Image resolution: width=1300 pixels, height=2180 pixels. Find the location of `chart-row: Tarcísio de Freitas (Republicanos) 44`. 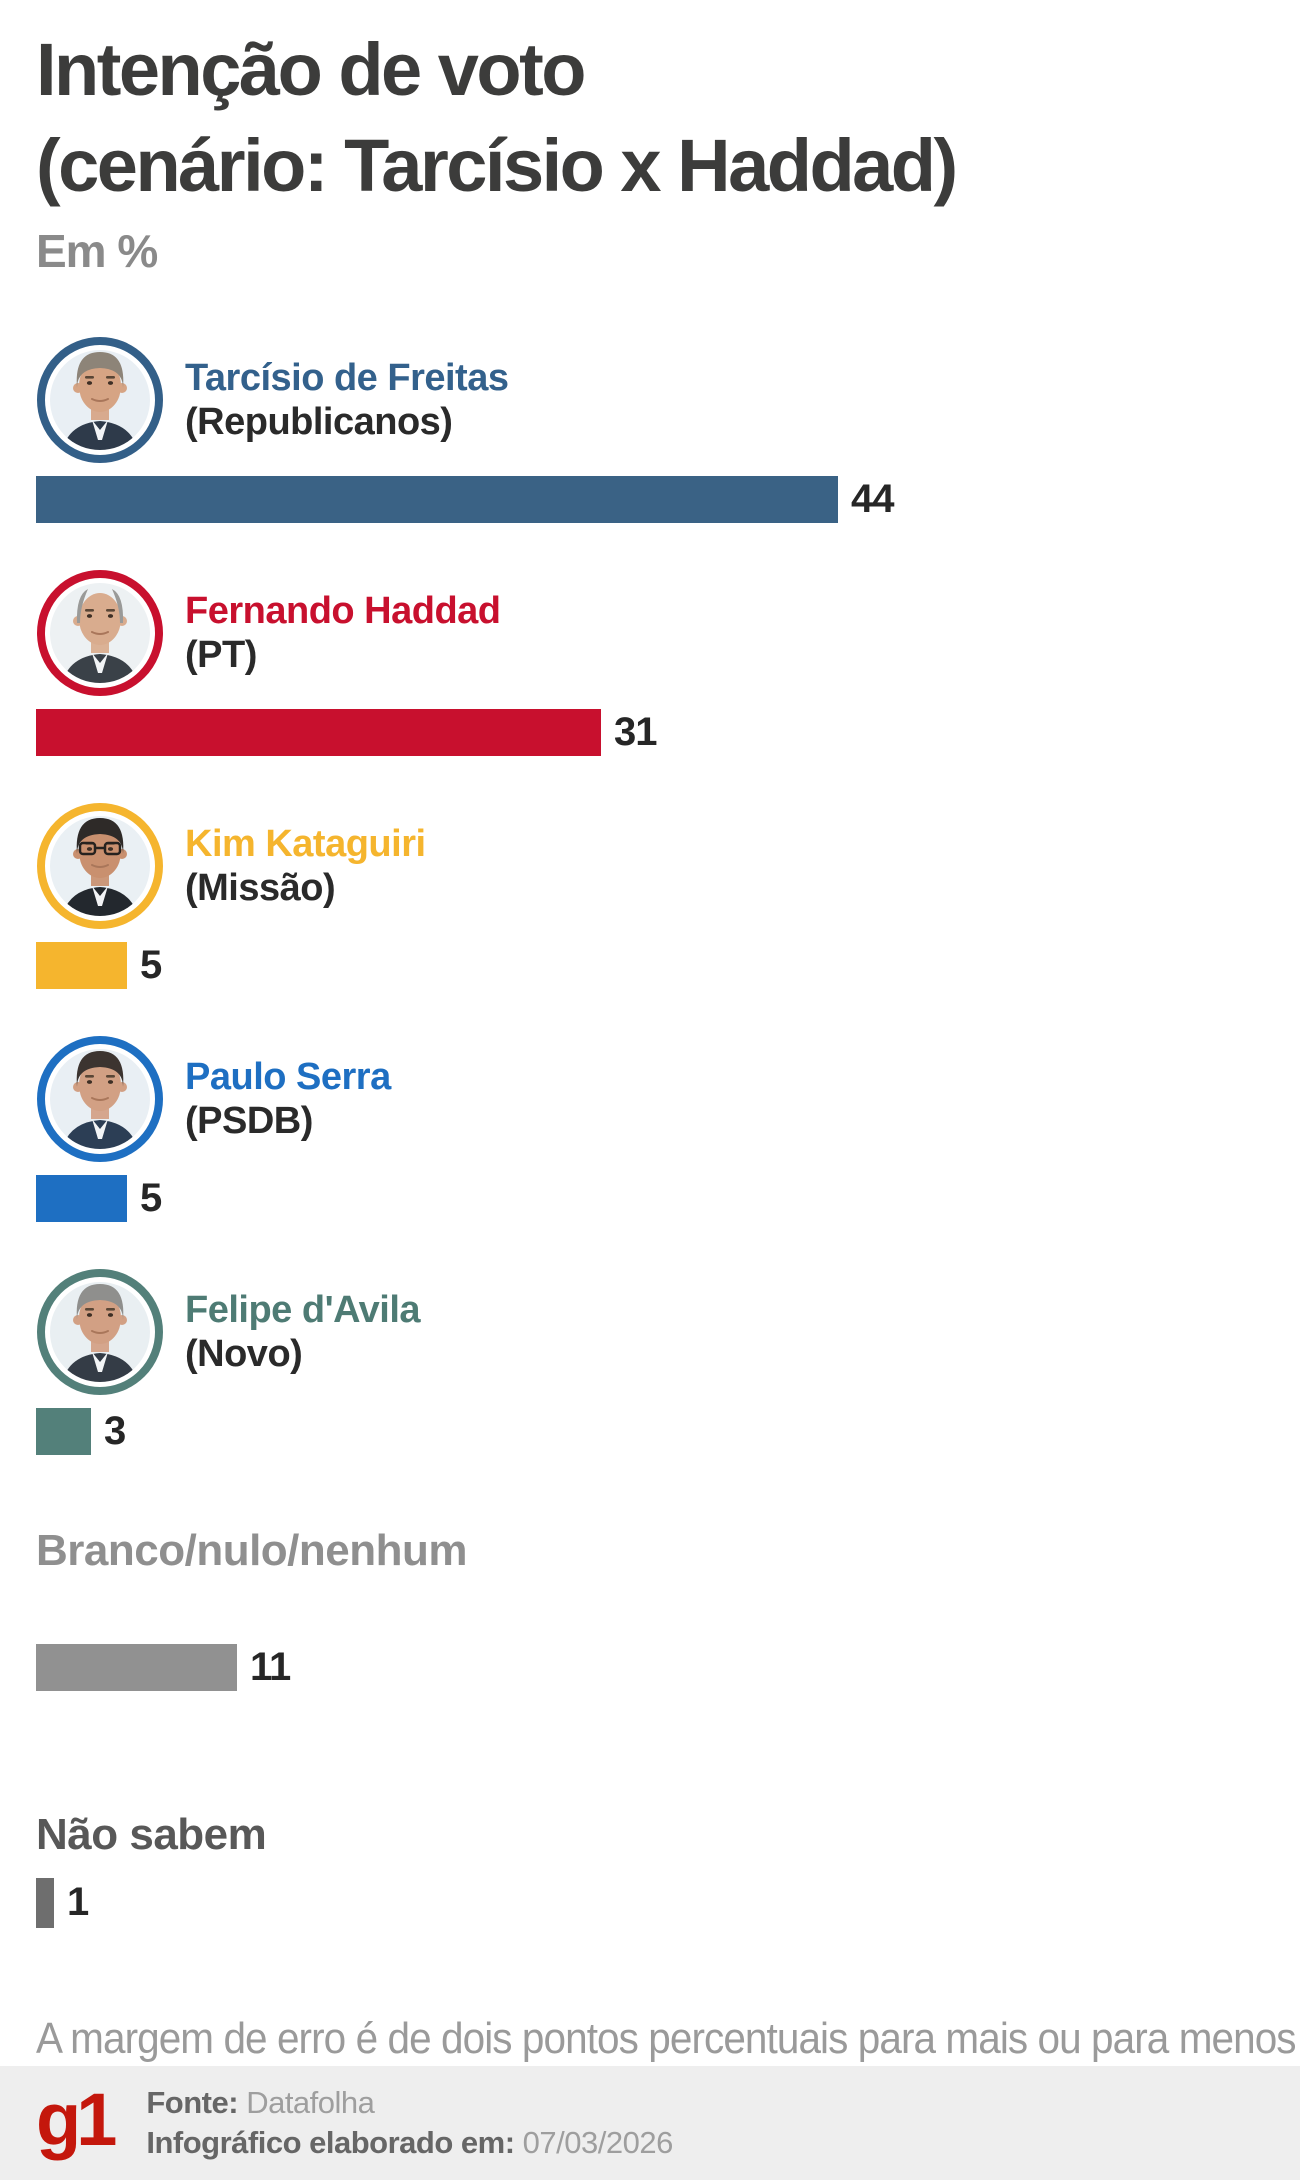

chart-row: Tarcísio de Freitas (Republicanos) 44 is located at coordinates (668, 430).